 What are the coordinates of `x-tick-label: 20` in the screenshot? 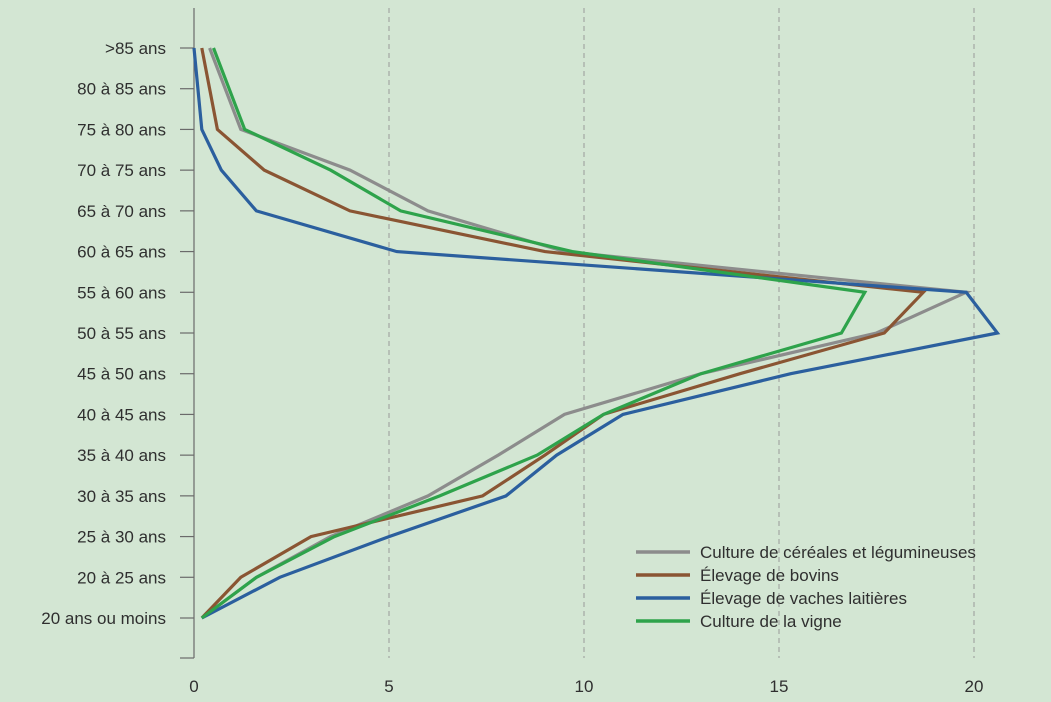 It's located at (974, 686).